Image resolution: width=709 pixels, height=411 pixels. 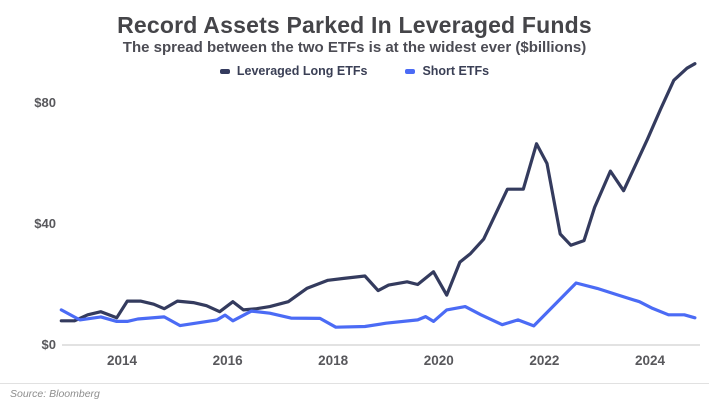 I want to click on y-tick-label: $80, so click(x=45, y=102).